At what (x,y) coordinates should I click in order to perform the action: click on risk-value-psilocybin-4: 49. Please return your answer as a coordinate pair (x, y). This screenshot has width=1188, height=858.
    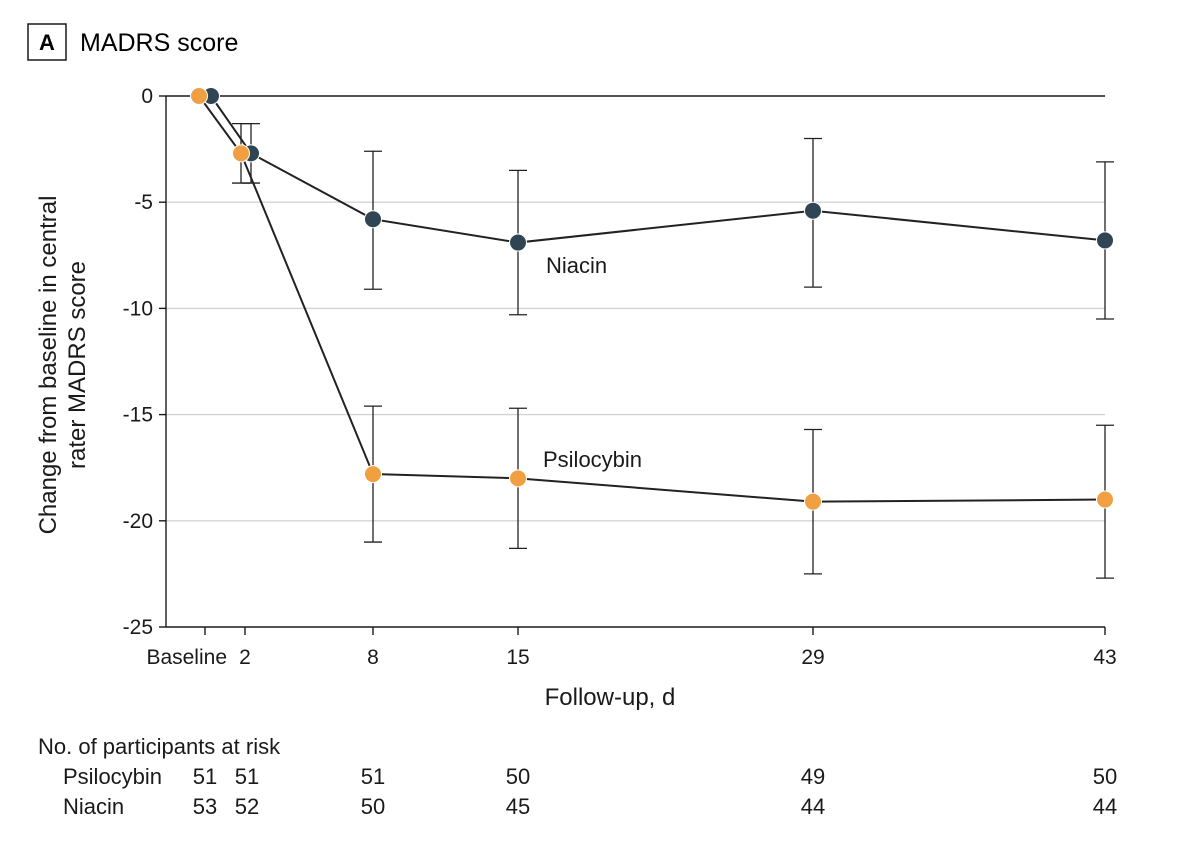
    Looking at the image, I should click on (813, 776).